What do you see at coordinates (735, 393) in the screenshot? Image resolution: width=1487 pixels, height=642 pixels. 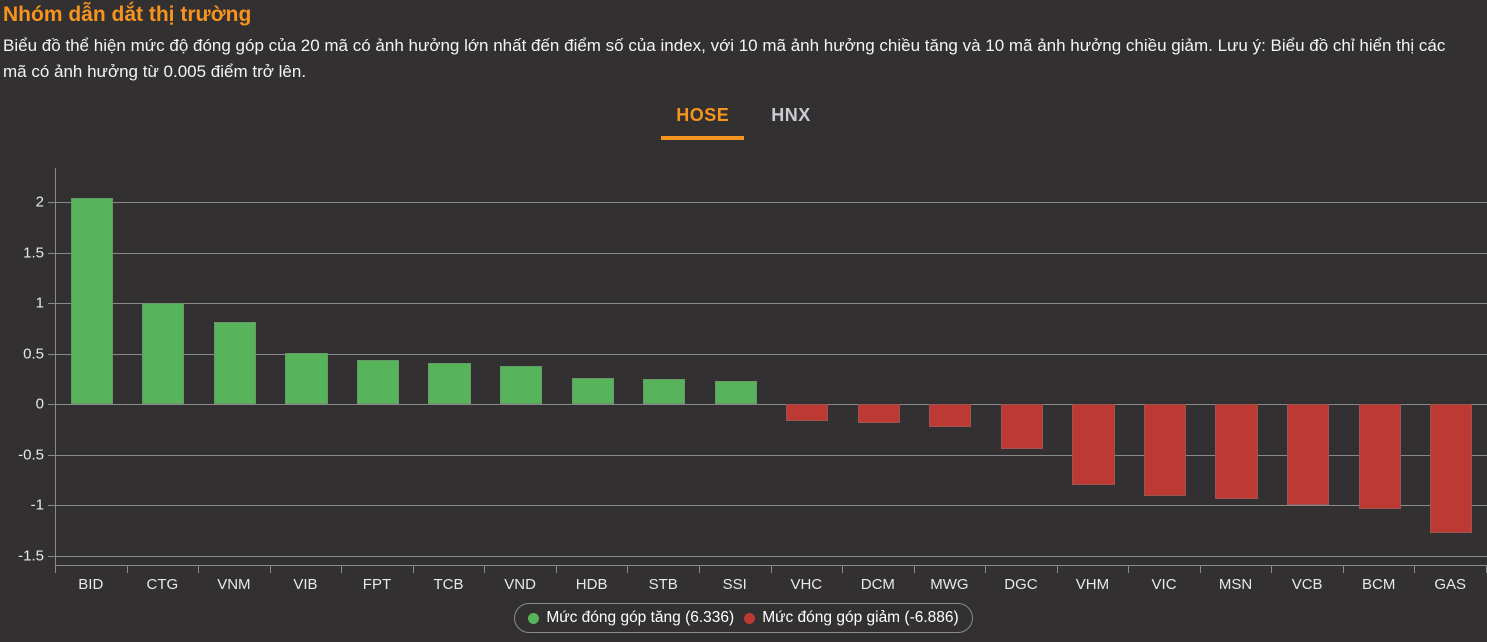 I see `bar-ssi` at bounding box center [735, 393].